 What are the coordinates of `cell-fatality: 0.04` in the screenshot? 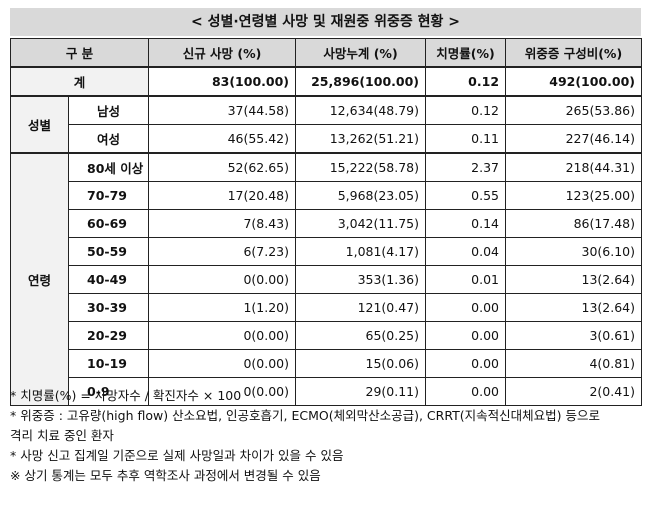 It's located at (466, 251).